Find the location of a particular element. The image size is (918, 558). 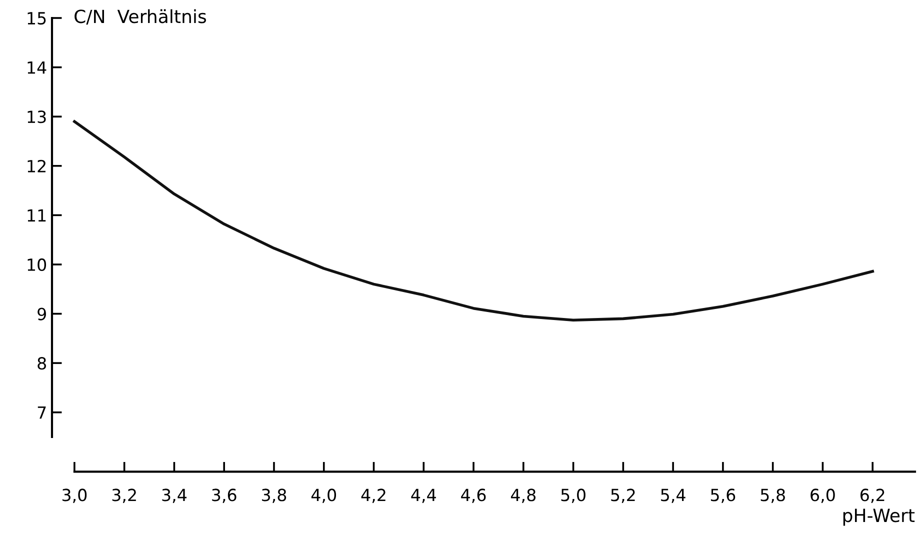

y-tick-label: 13 is located at coordinates (37, 117).